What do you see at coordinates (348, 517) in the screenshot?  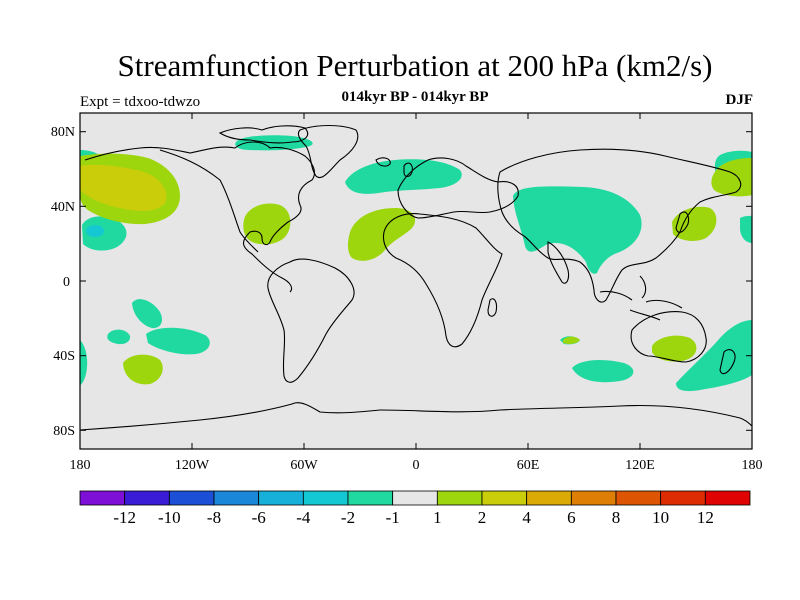 I see `colorbar-label: -2` at bounding box center [348, 517].